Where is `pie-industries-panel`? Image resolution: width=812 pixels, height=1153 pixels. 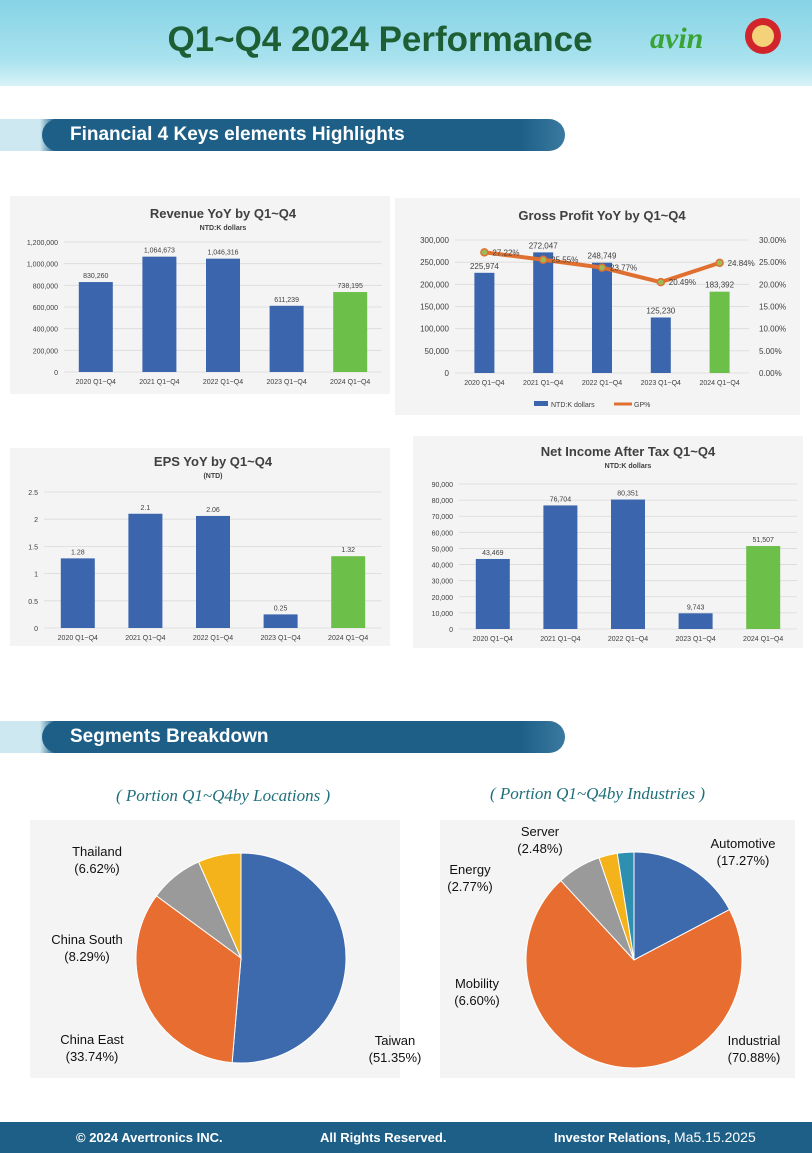 pie-industries-panel is located at coordinates (617, 949).